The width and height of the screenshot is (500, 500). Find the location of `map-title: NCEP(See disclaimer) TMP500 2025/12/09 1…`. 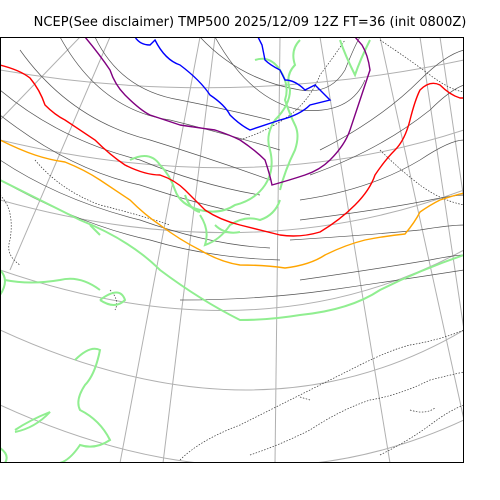

map-title: NCEP(See disclaimer) TMP500 2025/12/09 1… is located at coordinates (250, 22).